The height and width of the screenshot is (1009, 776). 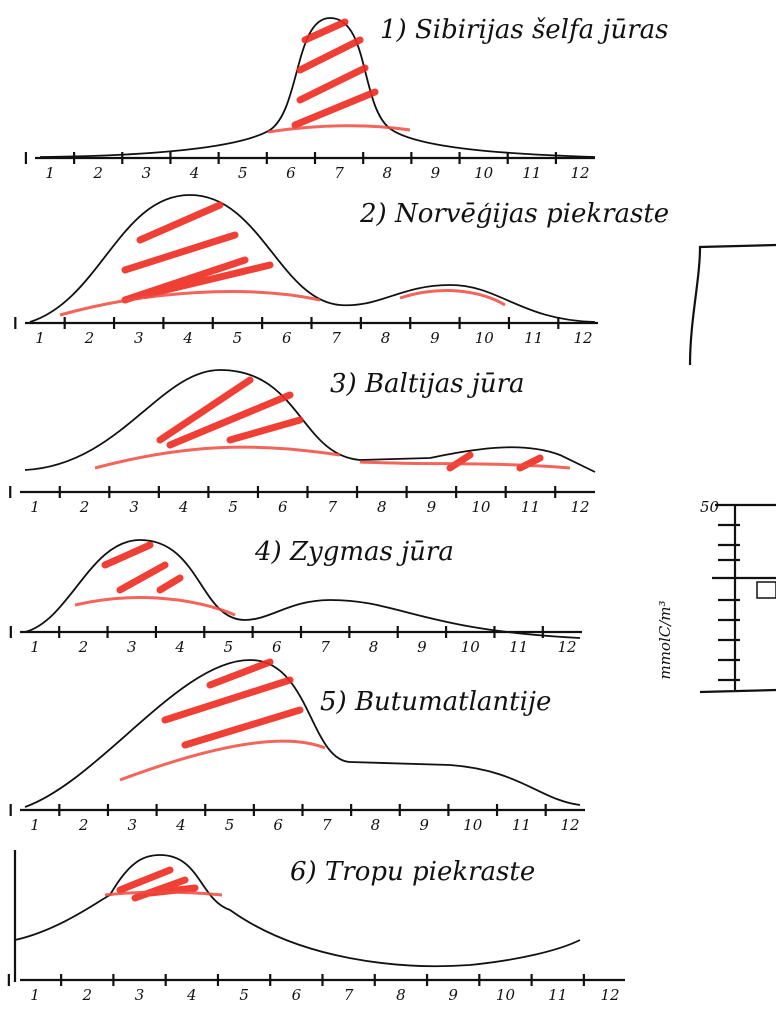 What do you see at coordinates (732, 304) in the screenshot?
I see `frame` at bounding box center [732, 304].